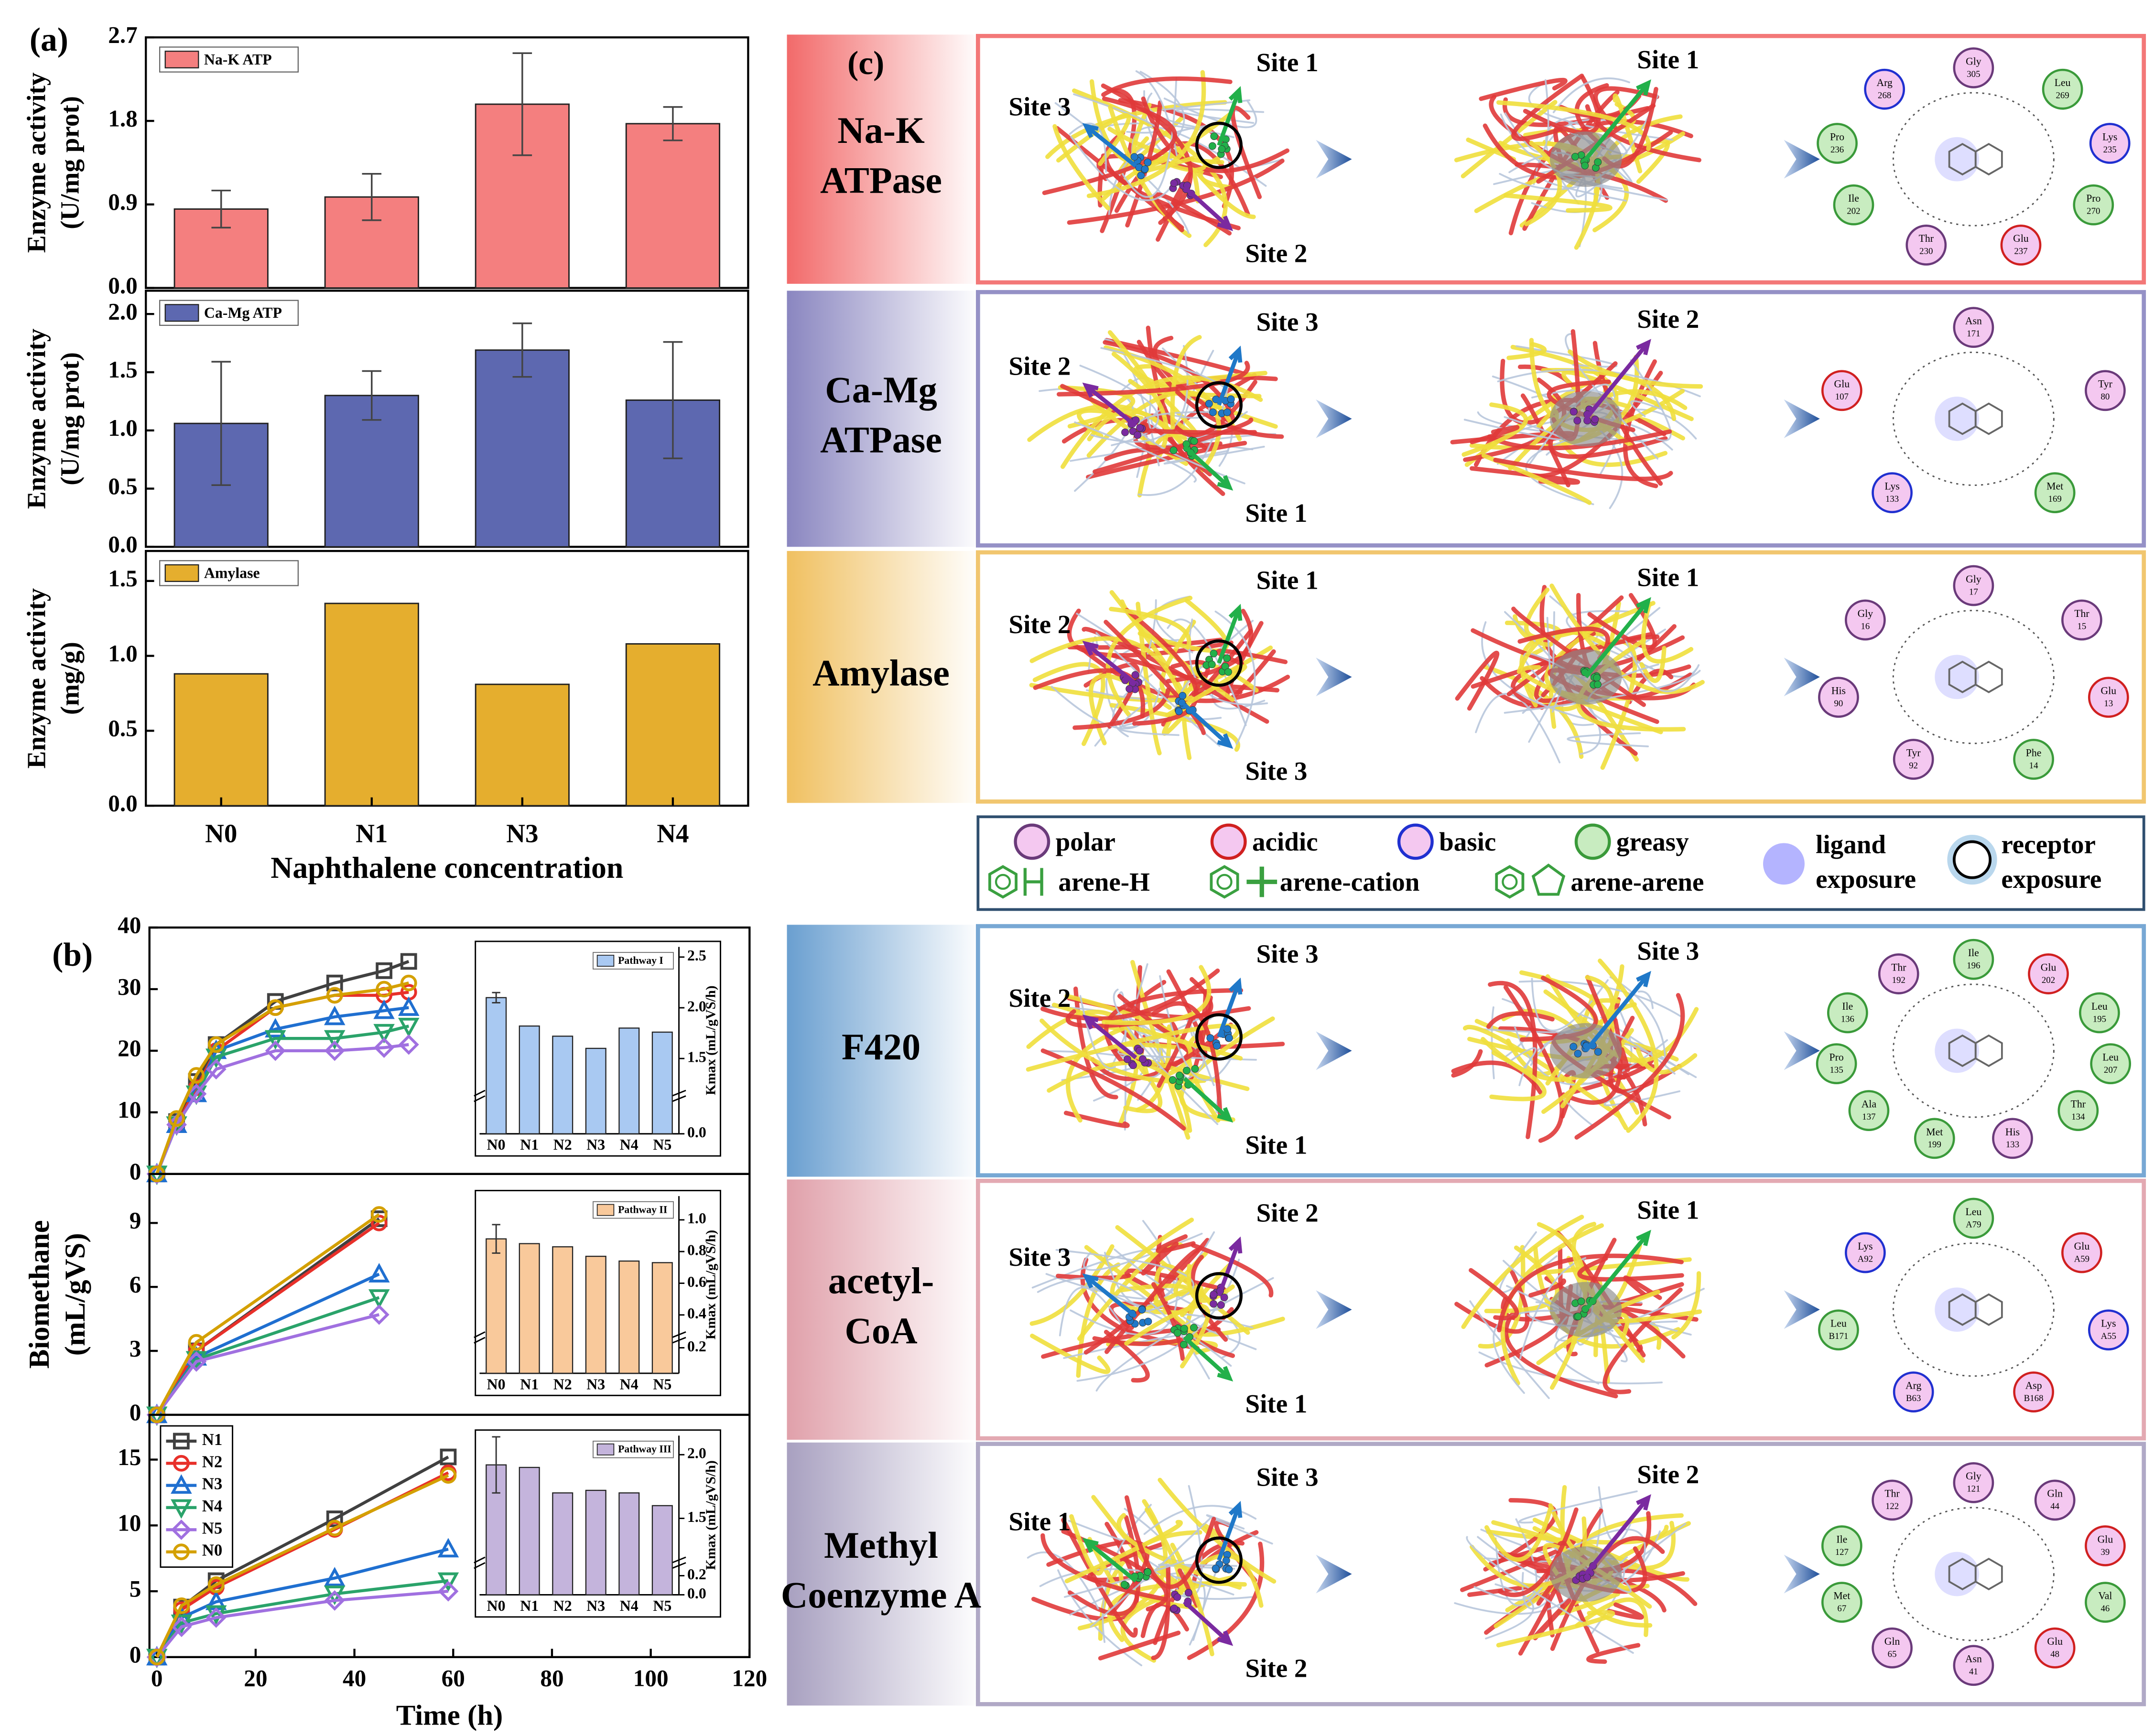 This screenshot has height=1736, width=2154. What do you see at coordinates (2051, 879) in the screenshot?
I see `legend-label: exposure` at bounding box center [2051, 879].